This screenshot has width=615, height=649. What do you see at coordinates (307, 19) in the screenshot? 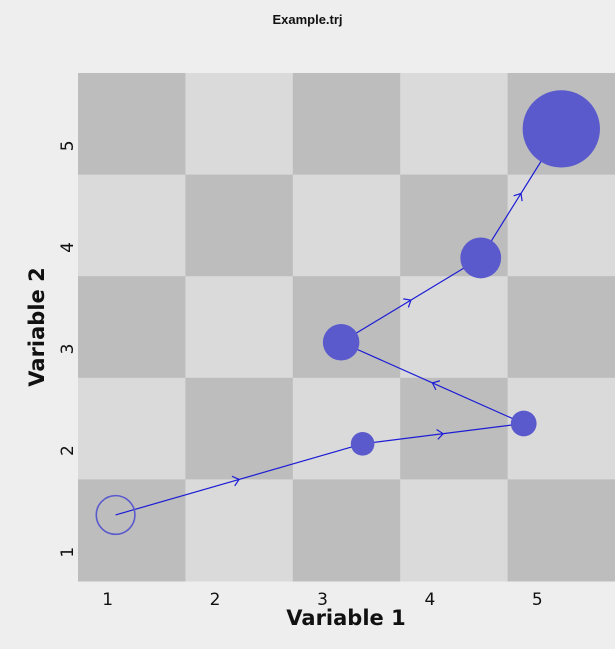
I see `window-title: Example.trj` at bounding box center [307, 19].